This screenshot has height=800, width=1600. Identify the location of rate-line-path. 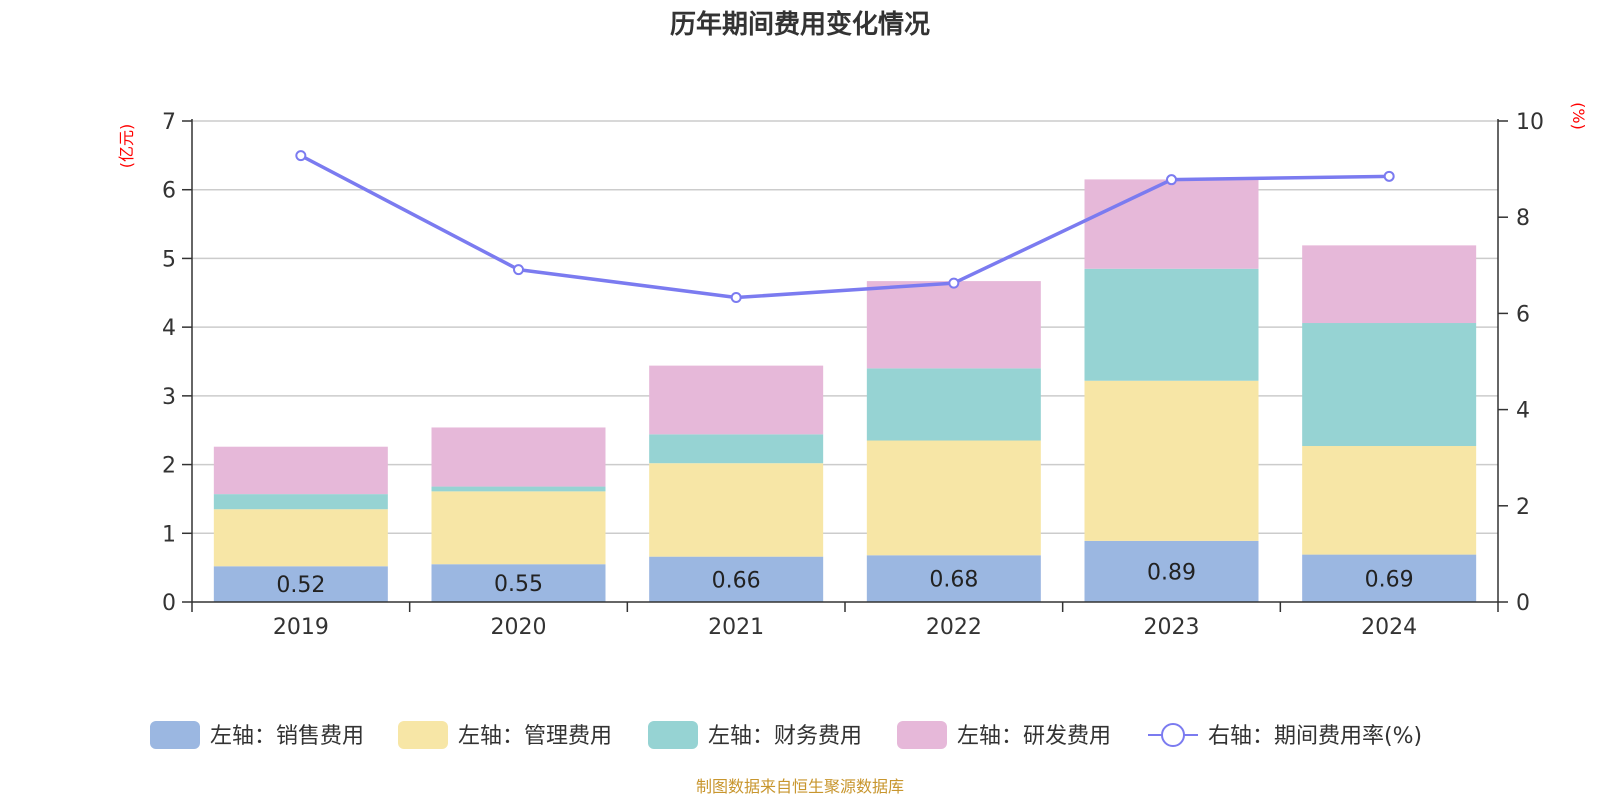
(845, 227).